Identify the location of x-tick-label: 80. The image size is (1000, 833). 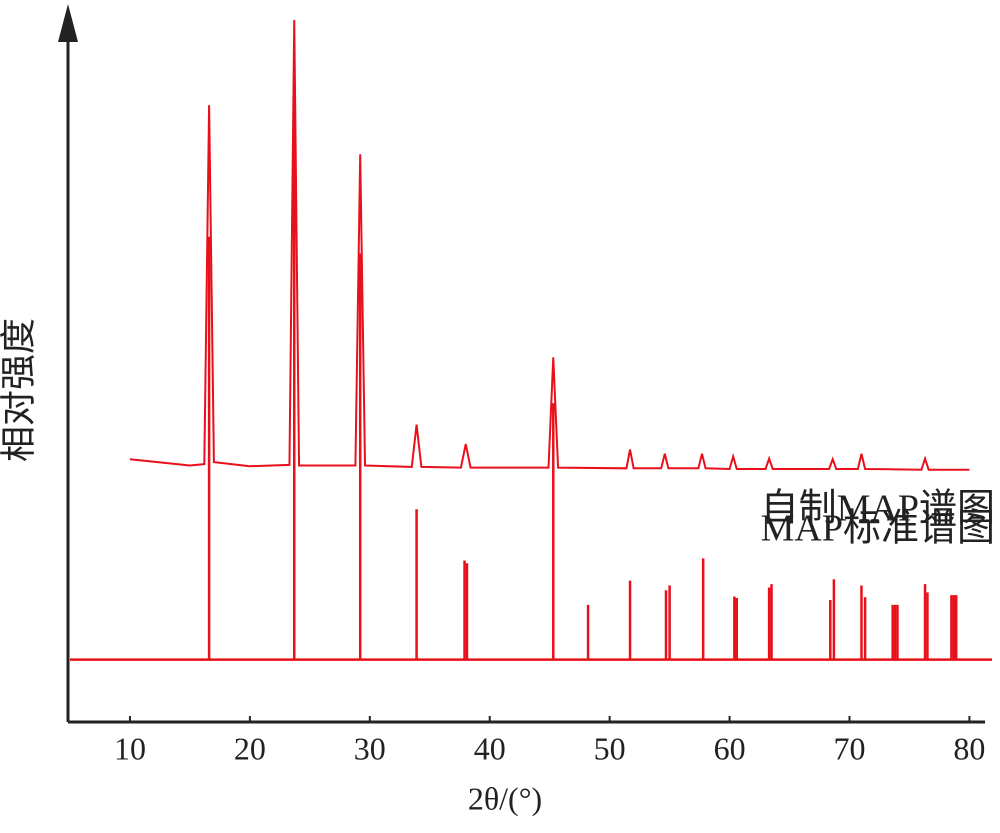
(969, 748).